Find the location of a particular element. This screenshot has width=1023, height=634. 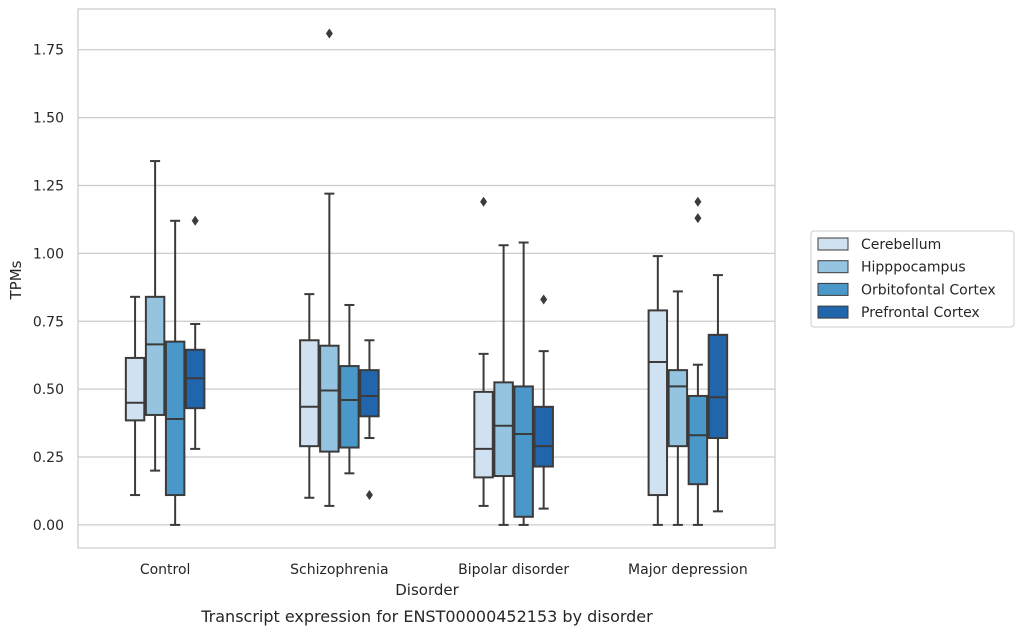

x-tick-label: Major depression is located at coordinates (688, 570).